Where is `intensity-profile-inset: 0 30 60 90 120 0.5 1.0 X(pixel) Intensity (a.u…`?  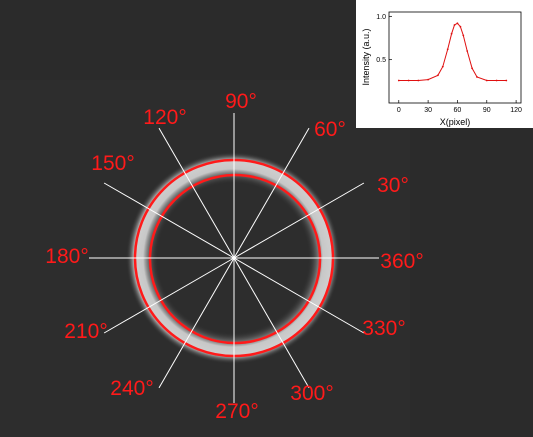
intensity-profile-inset: 0 30 60 90 120 0.5 1.0 X(pixel) Intensity (a.u… is located at coordinates (444, 64).